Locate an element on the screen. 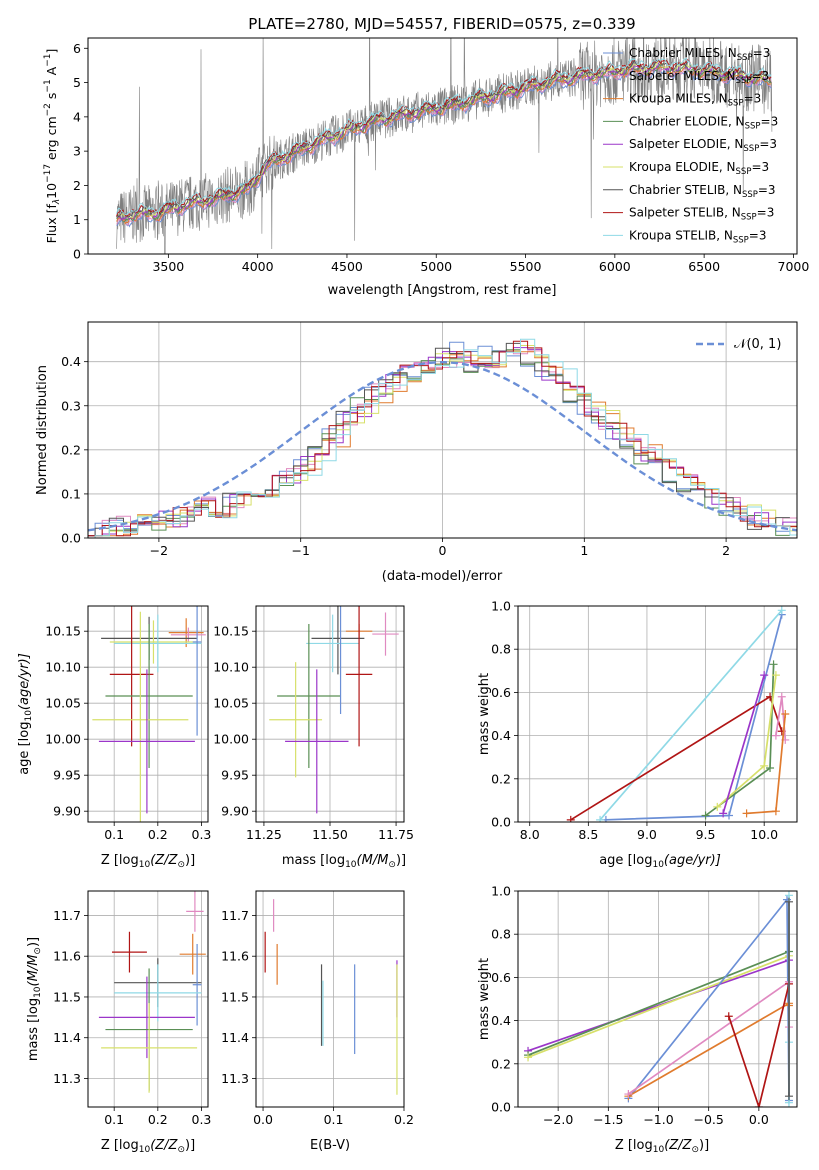 The width and height of the screenshot is (819, 1170). label-part: erg cm is located at coordinates (51, 140).